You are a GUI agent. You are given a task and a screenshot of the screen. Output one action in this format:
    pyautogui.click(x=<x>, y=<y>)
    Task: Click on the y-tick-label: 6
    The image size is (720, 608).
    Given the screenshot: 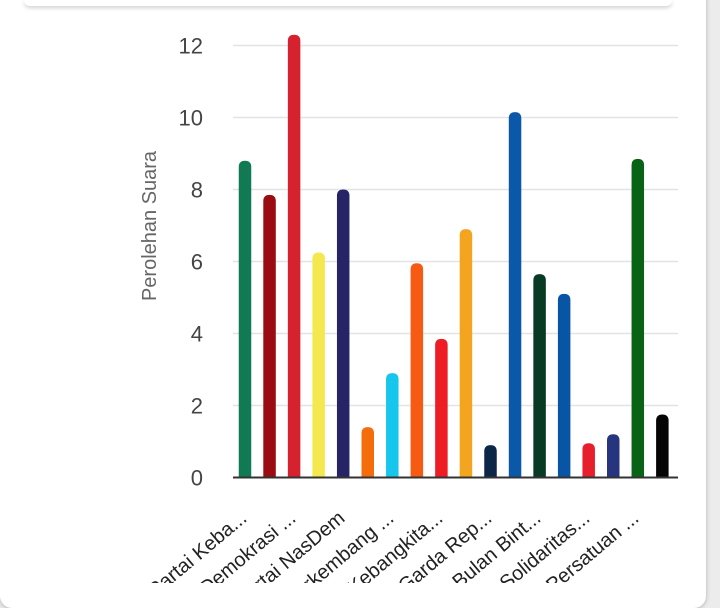 What is the action you would take?
    pyautogui.click(x=197, y=262)
    